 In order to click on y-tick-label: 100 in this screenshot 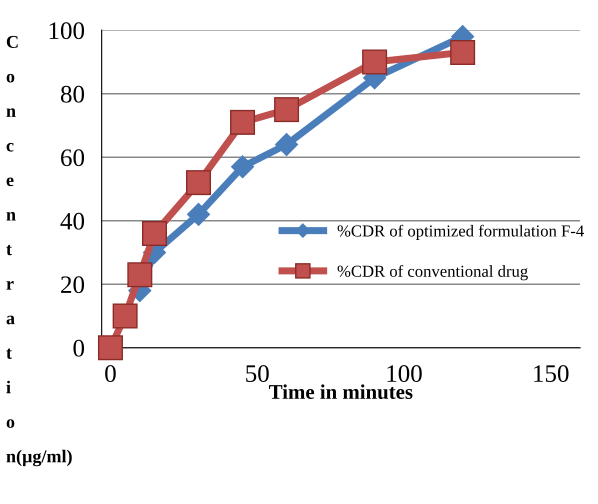, I will do `click(67, 31)`.